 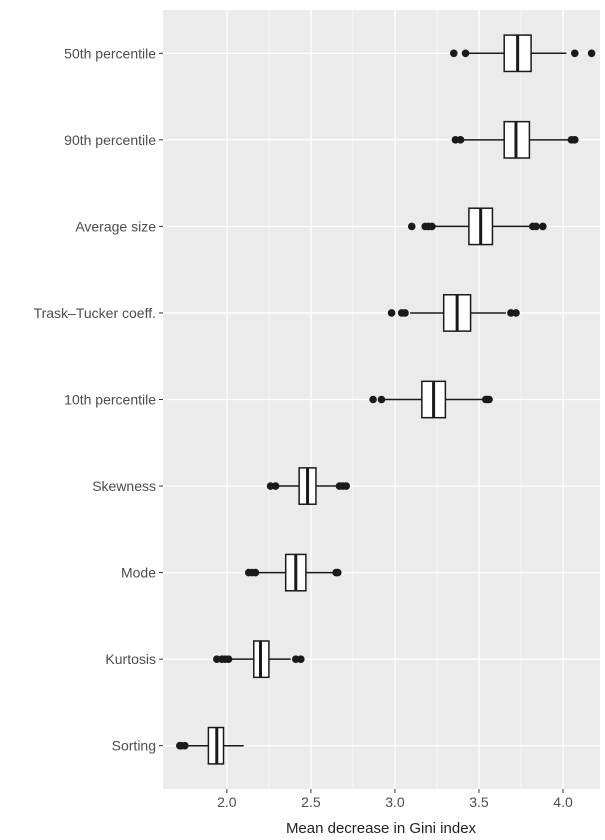 I want to click on x-tick-label: 2.0, so click(x=227, y=802).